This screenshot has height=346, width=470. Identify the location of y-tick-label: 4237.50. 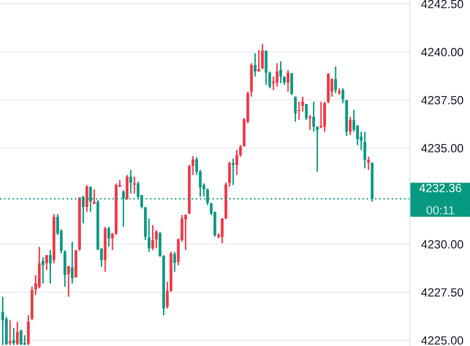
(442, 100).